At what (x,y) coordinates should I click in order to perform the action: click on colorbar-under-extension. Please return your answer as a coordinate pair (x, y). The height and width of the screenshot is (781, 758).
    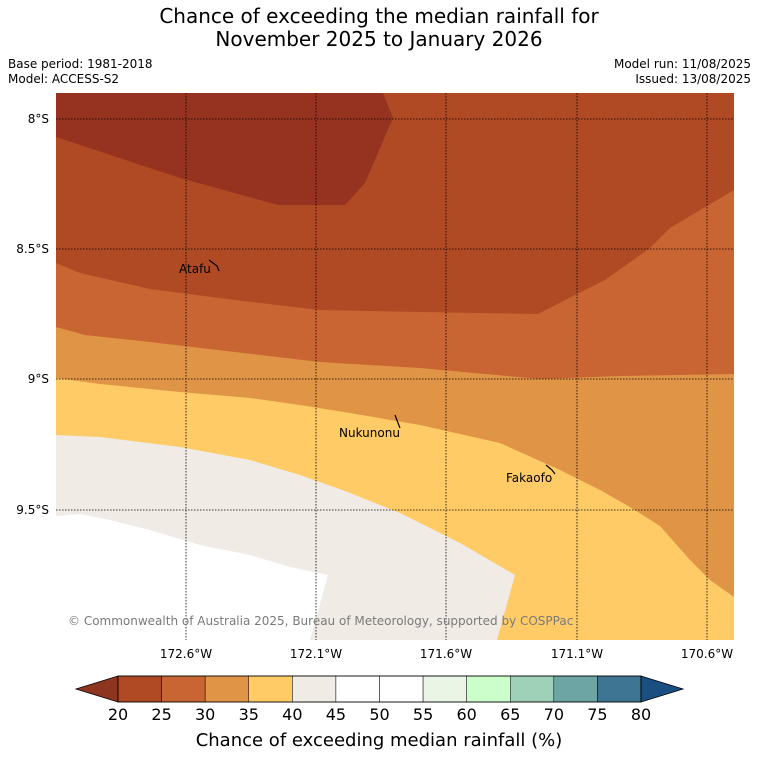
    Looking at the image, I should click on (96, 689).